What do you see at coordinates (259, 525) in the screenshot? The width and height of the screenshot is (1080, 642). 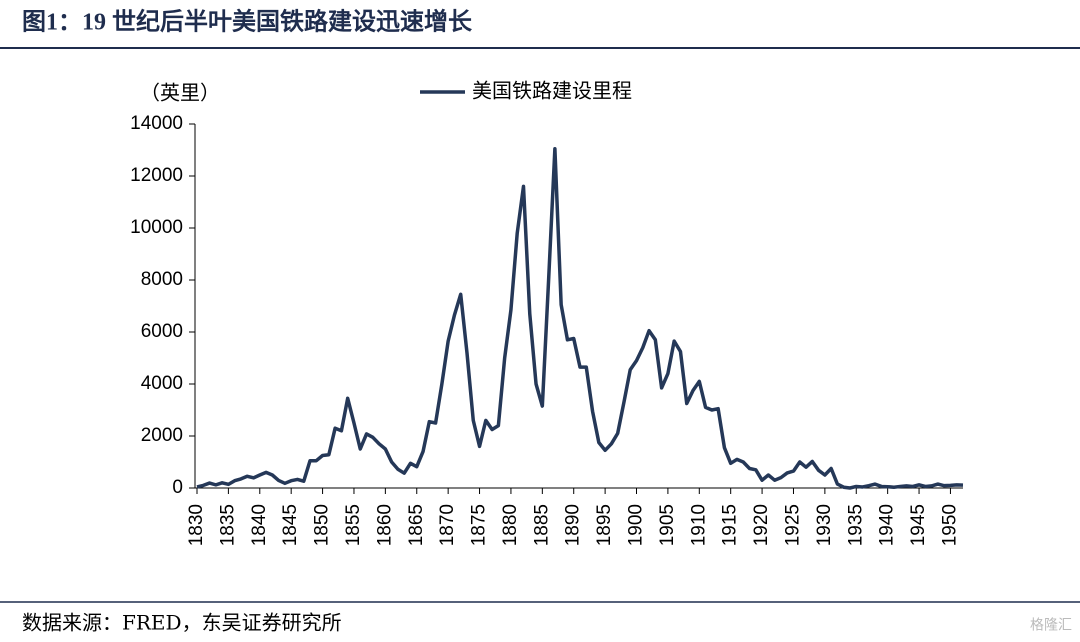 I see `x-tick-label: 1840` at bounding box center [259, 525].